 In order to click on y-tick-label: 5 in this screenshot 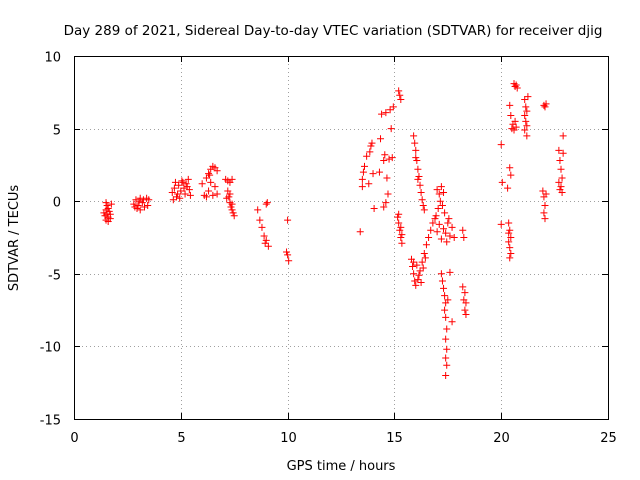, I will do `click(57, 131)`.